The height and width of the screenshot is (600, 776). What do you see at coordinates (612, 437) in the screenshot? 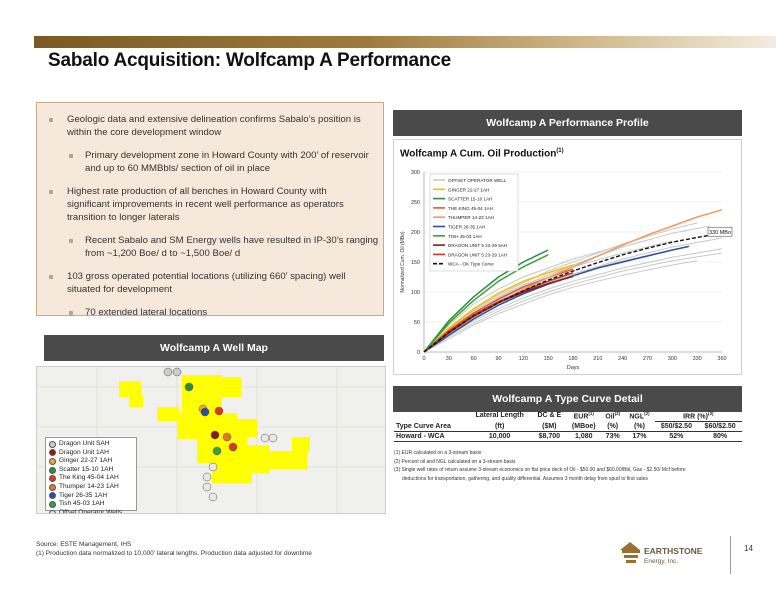
I see `table-cell: 73%` at bounding box center [612, 437].